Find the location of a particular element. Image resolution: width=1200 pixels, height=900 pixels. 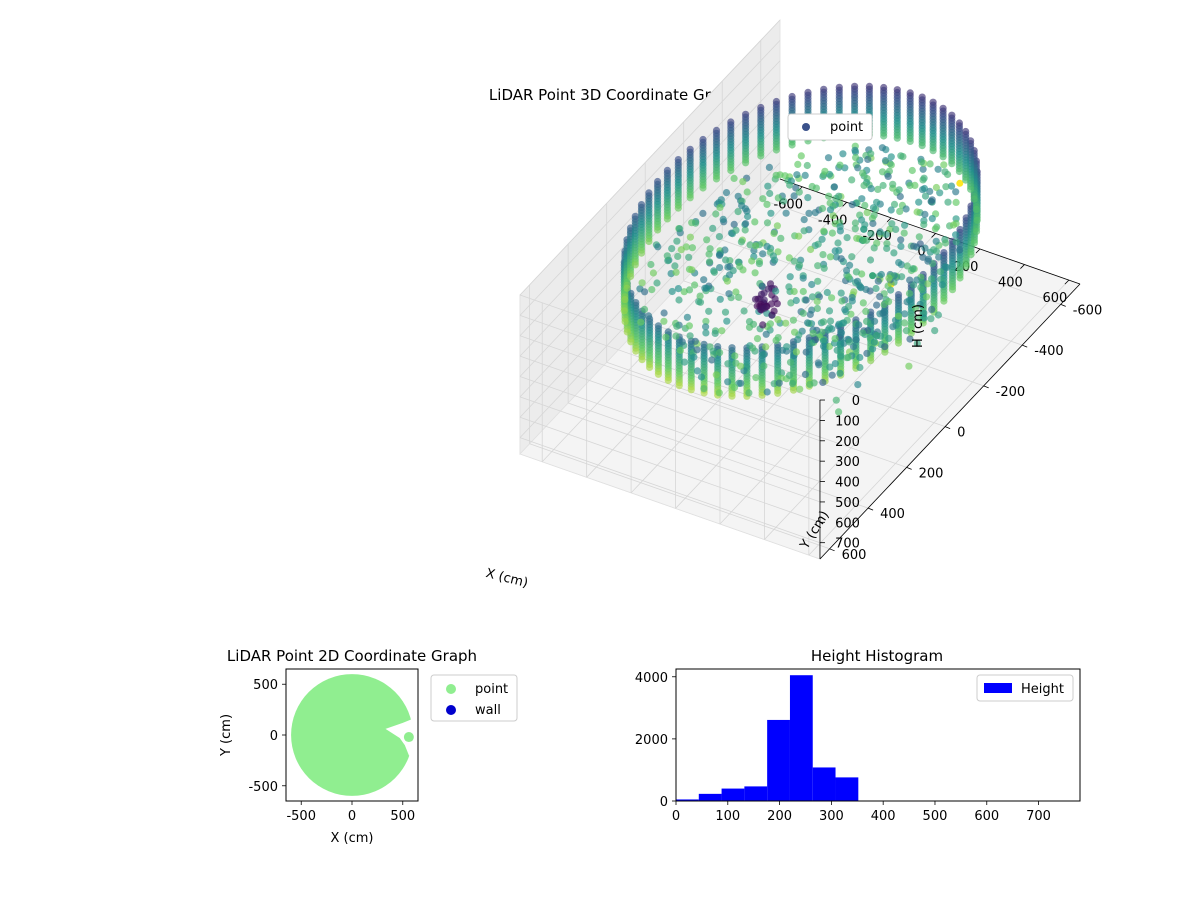

chart-2d-ylabel: Y (cm) is located at coordinates (226, 735).